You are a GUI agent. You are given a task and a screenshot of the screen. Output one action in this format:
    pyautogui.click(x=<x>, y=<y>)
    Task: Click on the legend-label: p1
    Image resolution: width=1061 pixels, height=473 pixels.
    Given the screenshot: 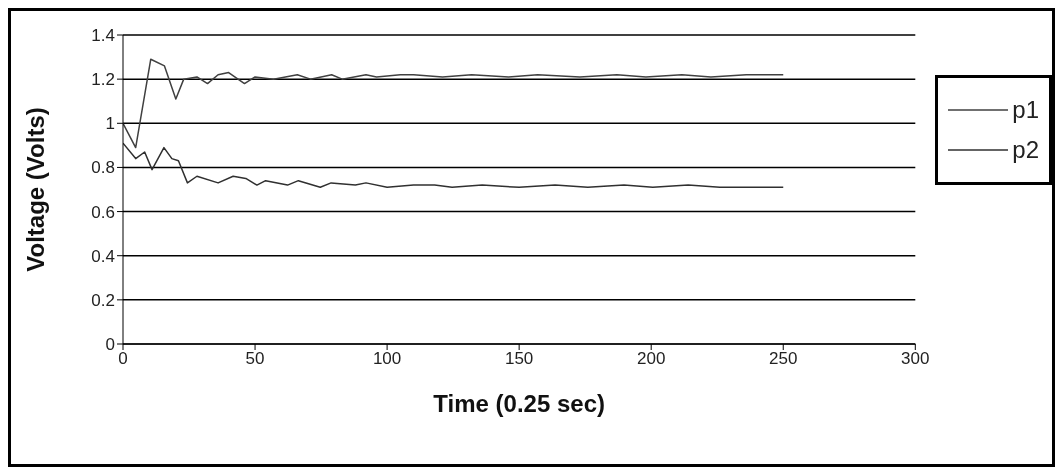 What is the action you would take?
    pyautogui.click(x=1025, y=110)
    